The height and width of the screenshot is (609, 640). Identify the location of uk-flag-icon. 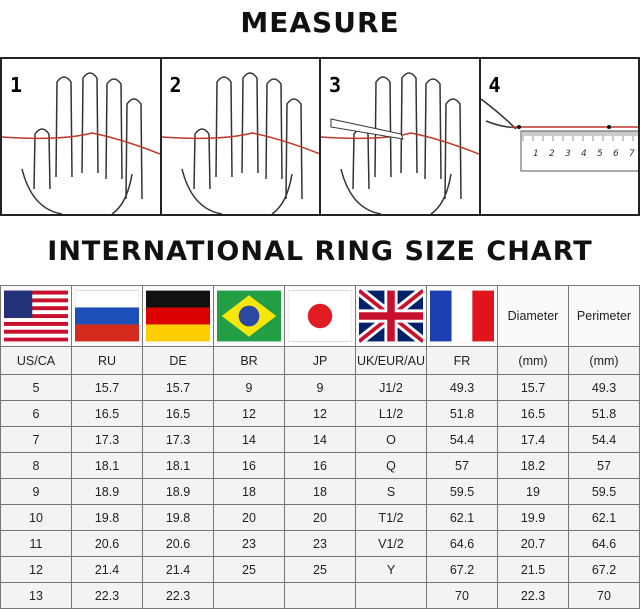
(391, 316).